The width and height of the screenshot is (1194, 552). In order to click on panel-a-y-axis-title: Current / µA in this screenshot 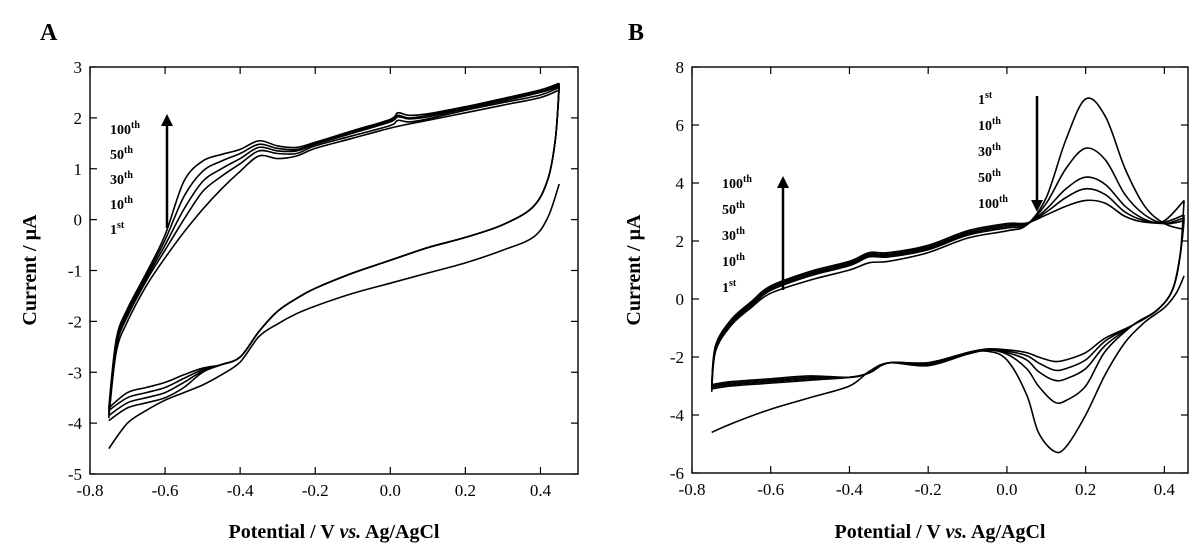, I will do `click(30, 270)`.